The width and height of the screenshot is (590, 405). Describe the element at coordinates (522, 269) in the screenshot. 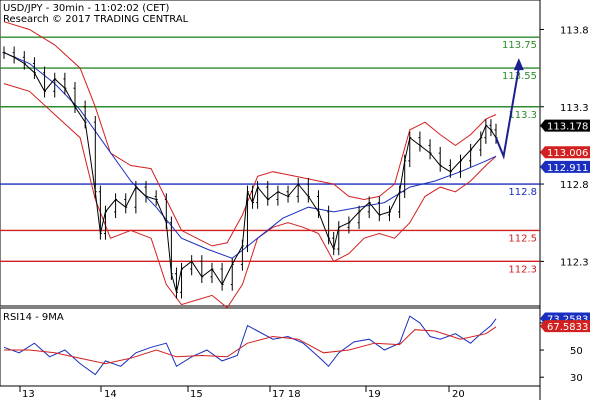

I see `level-label-5: 112.3` at that location.